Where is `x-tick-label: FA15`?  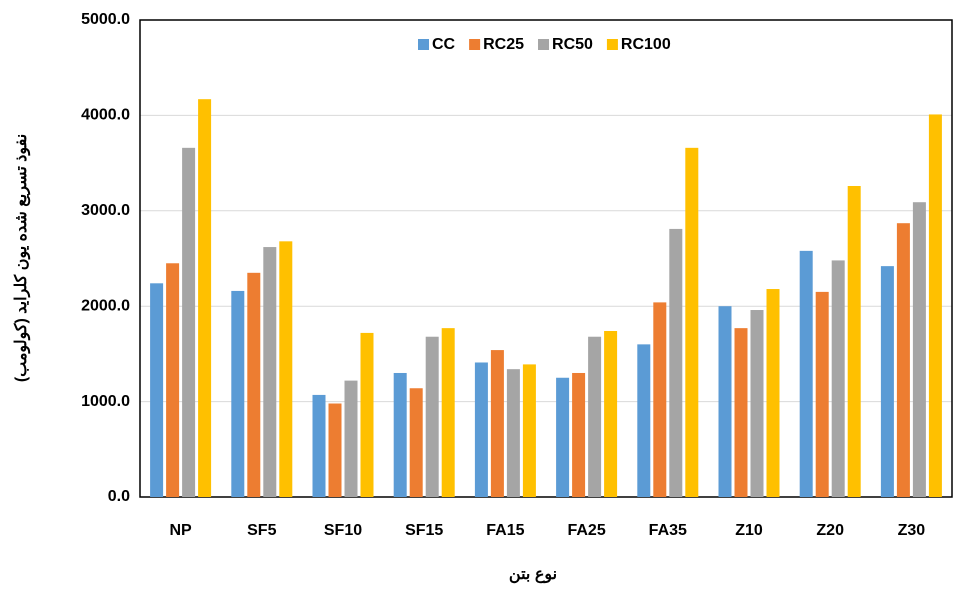
x-tick-label: FA15 is located at coordinates (505, 530).